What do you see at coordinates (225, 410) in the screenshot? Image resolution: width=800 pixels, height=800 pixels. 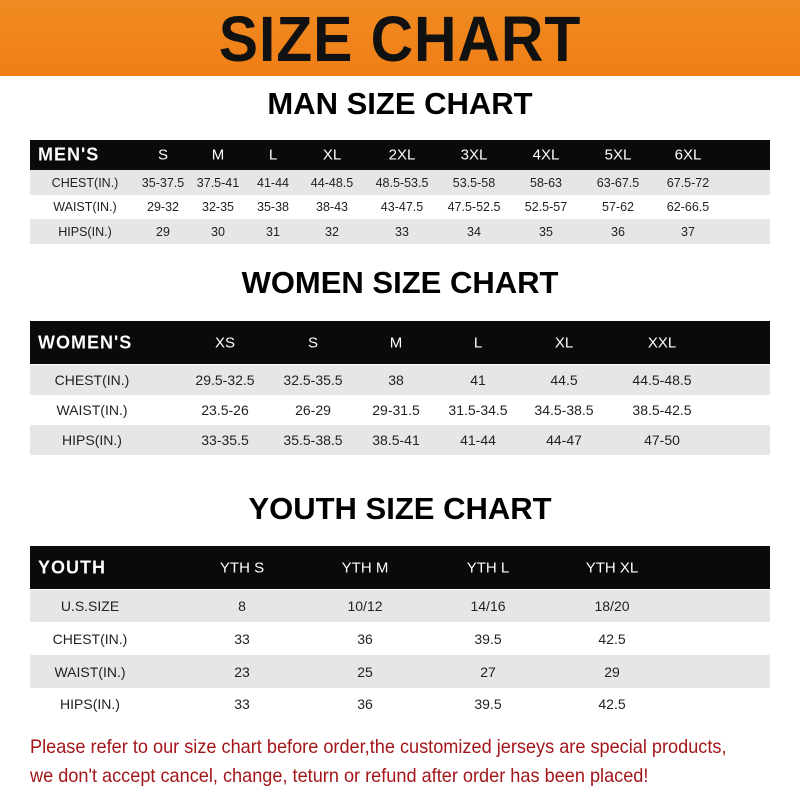 I see `table-cell: 23.5-26` at bounding box center [225, 410].